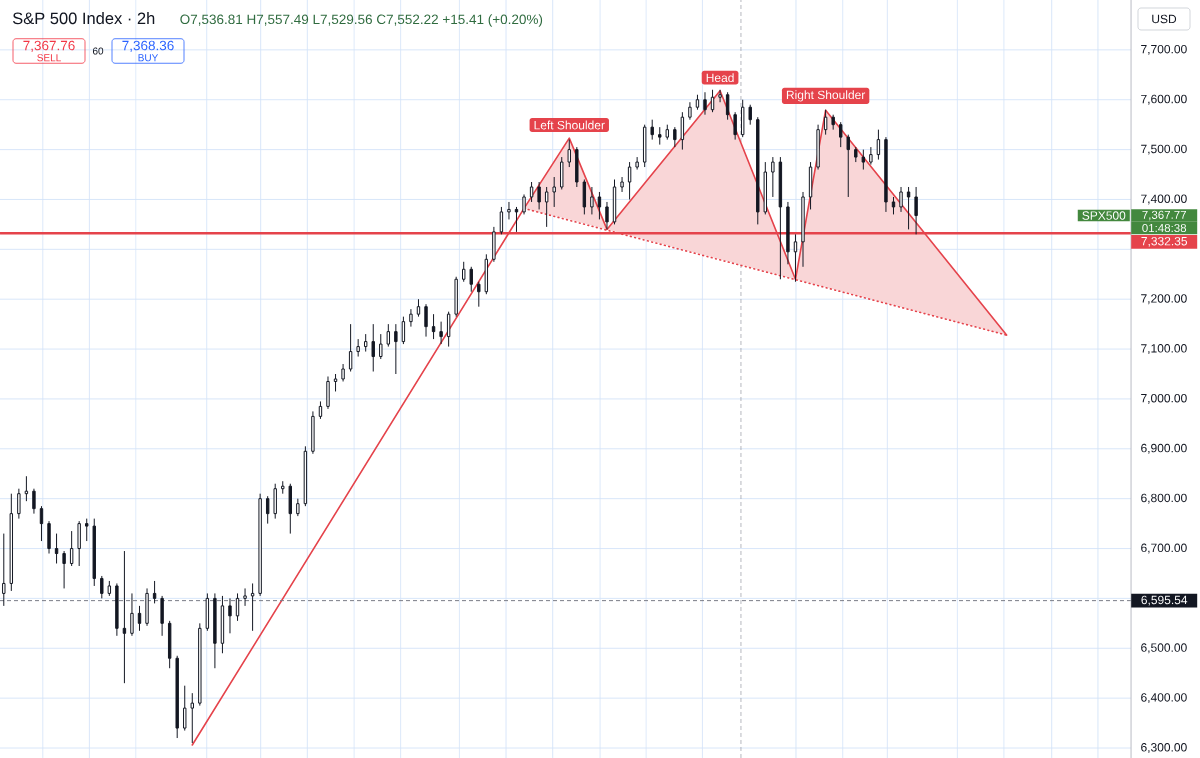 The height and width of the screenshot is (758, 1200). I want to click on annotation: BUY, so click(148, 58).